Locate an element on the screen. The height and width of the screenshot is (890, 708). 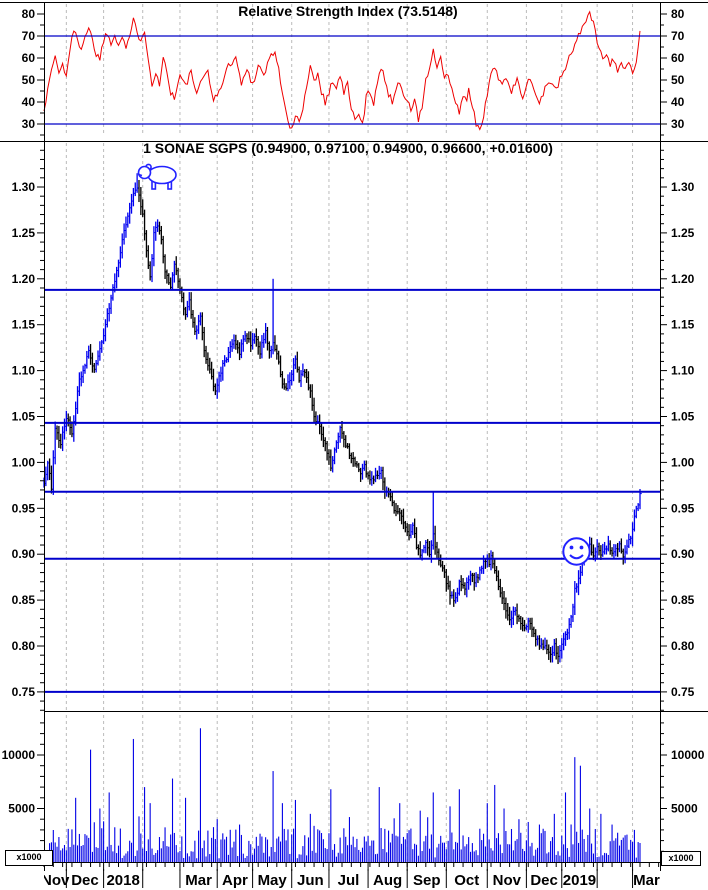
x-axis-month-label: Sep is located at coordinates (427, 880).